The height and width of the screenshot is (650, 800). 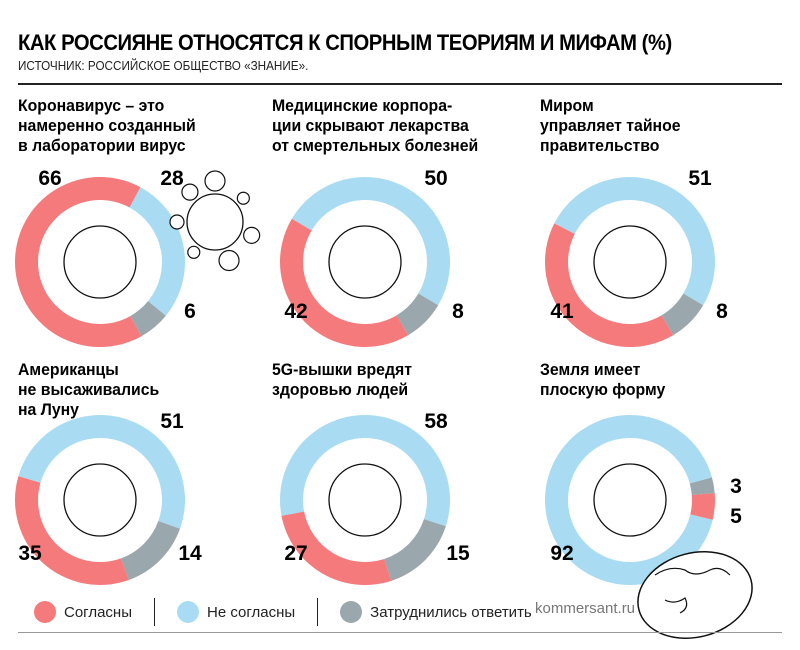 I want to click on label-disagree: 28, so click(x=172, y=178).